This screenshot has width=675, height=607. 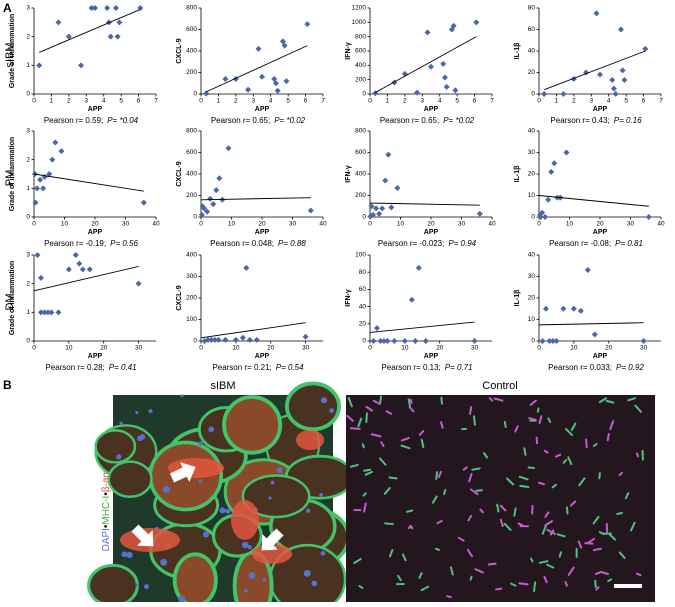 What do you see at coordinates (12, 51) in the screenshot?
I see `y-axis-title: Grade of inflammation` at bounding box center [12, 51].